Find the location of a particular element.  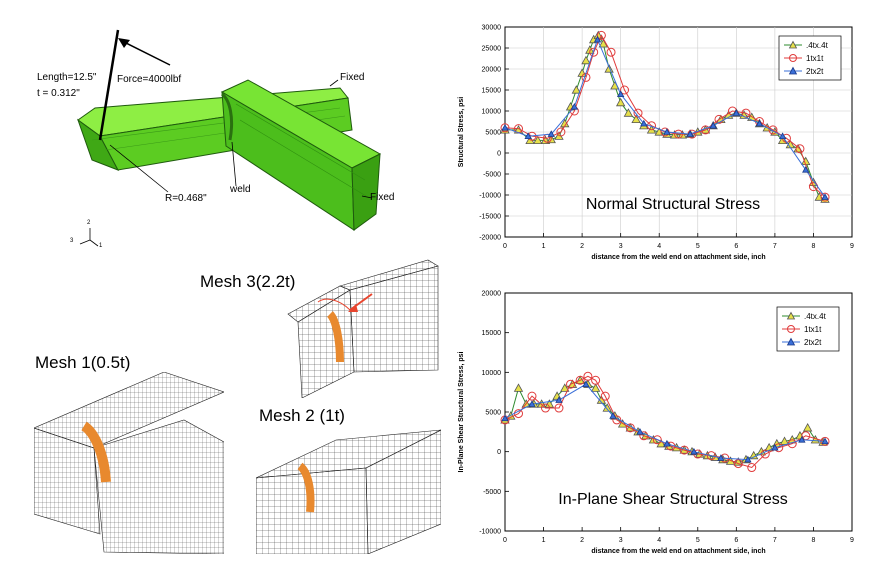

fe-model-illustration is located at coordinates (229, 138).